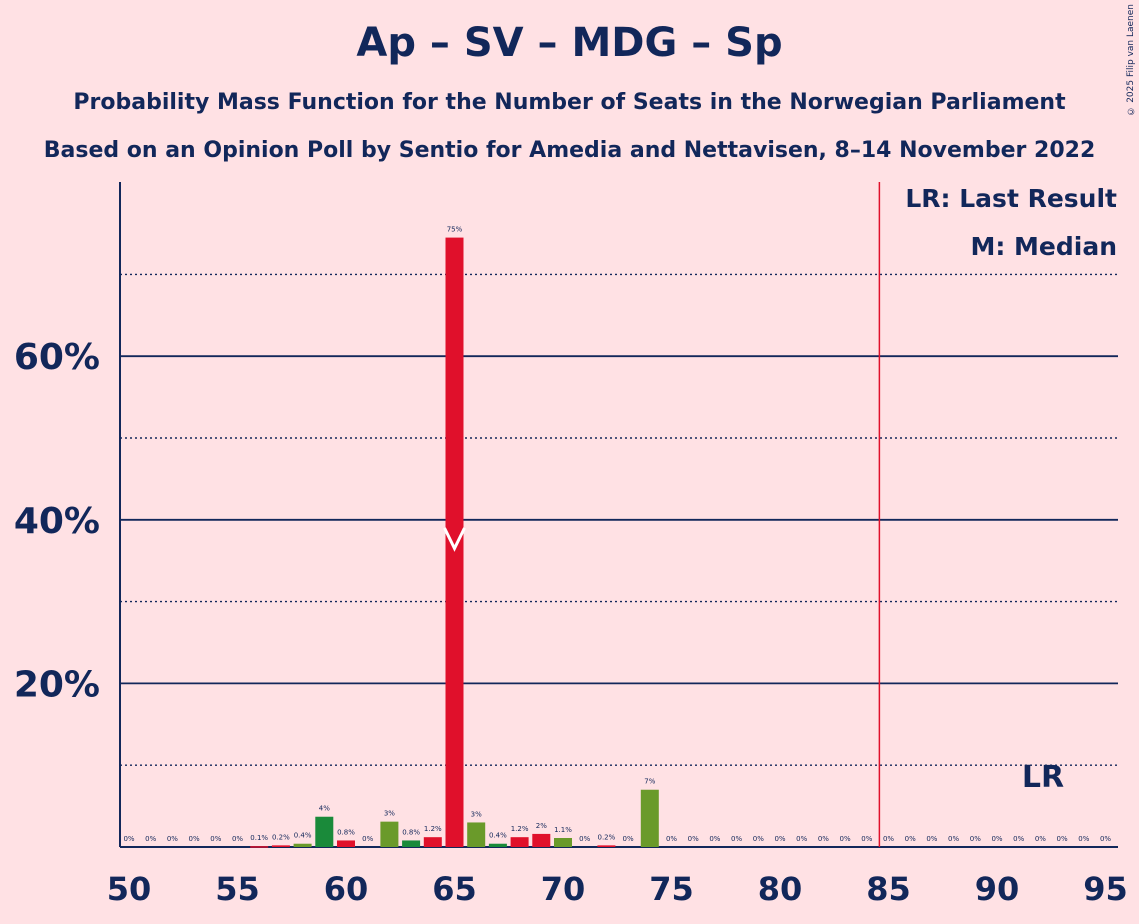 Image resolution: width=1139 pixels, height=924 pixels. What do you see at coordinates (1043, 246) in the screenshot?
I see `legend-median: M: Median` at bounding box center [1043, 246].